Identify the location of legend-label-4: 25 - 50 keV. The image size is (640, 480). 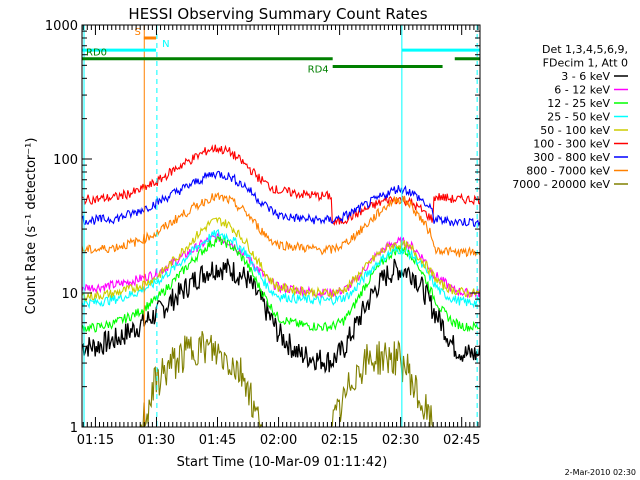
(578, 117).